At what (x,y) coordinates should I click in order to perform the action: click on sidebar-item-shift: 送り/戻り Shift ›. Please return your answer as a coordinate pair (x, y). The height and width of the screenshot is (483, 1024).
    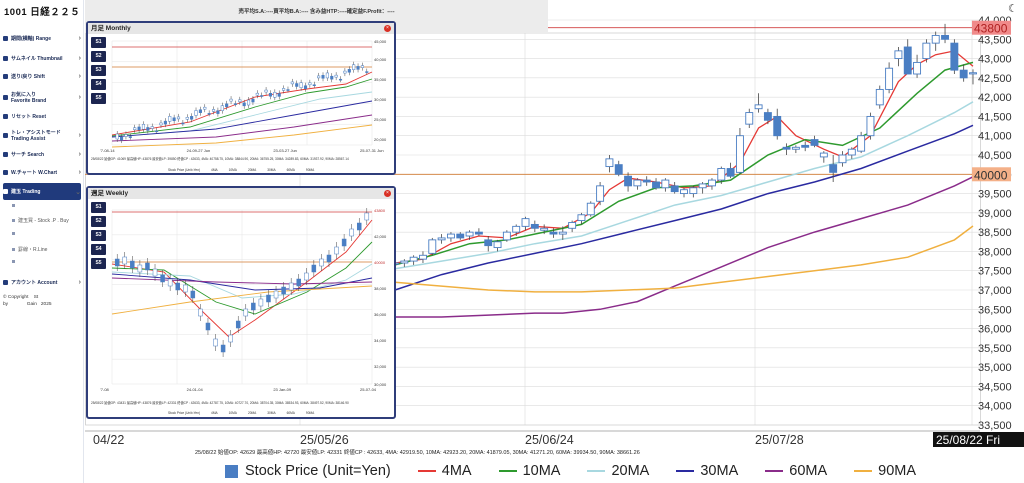
    Looking at the image, I should click on (42, 76).